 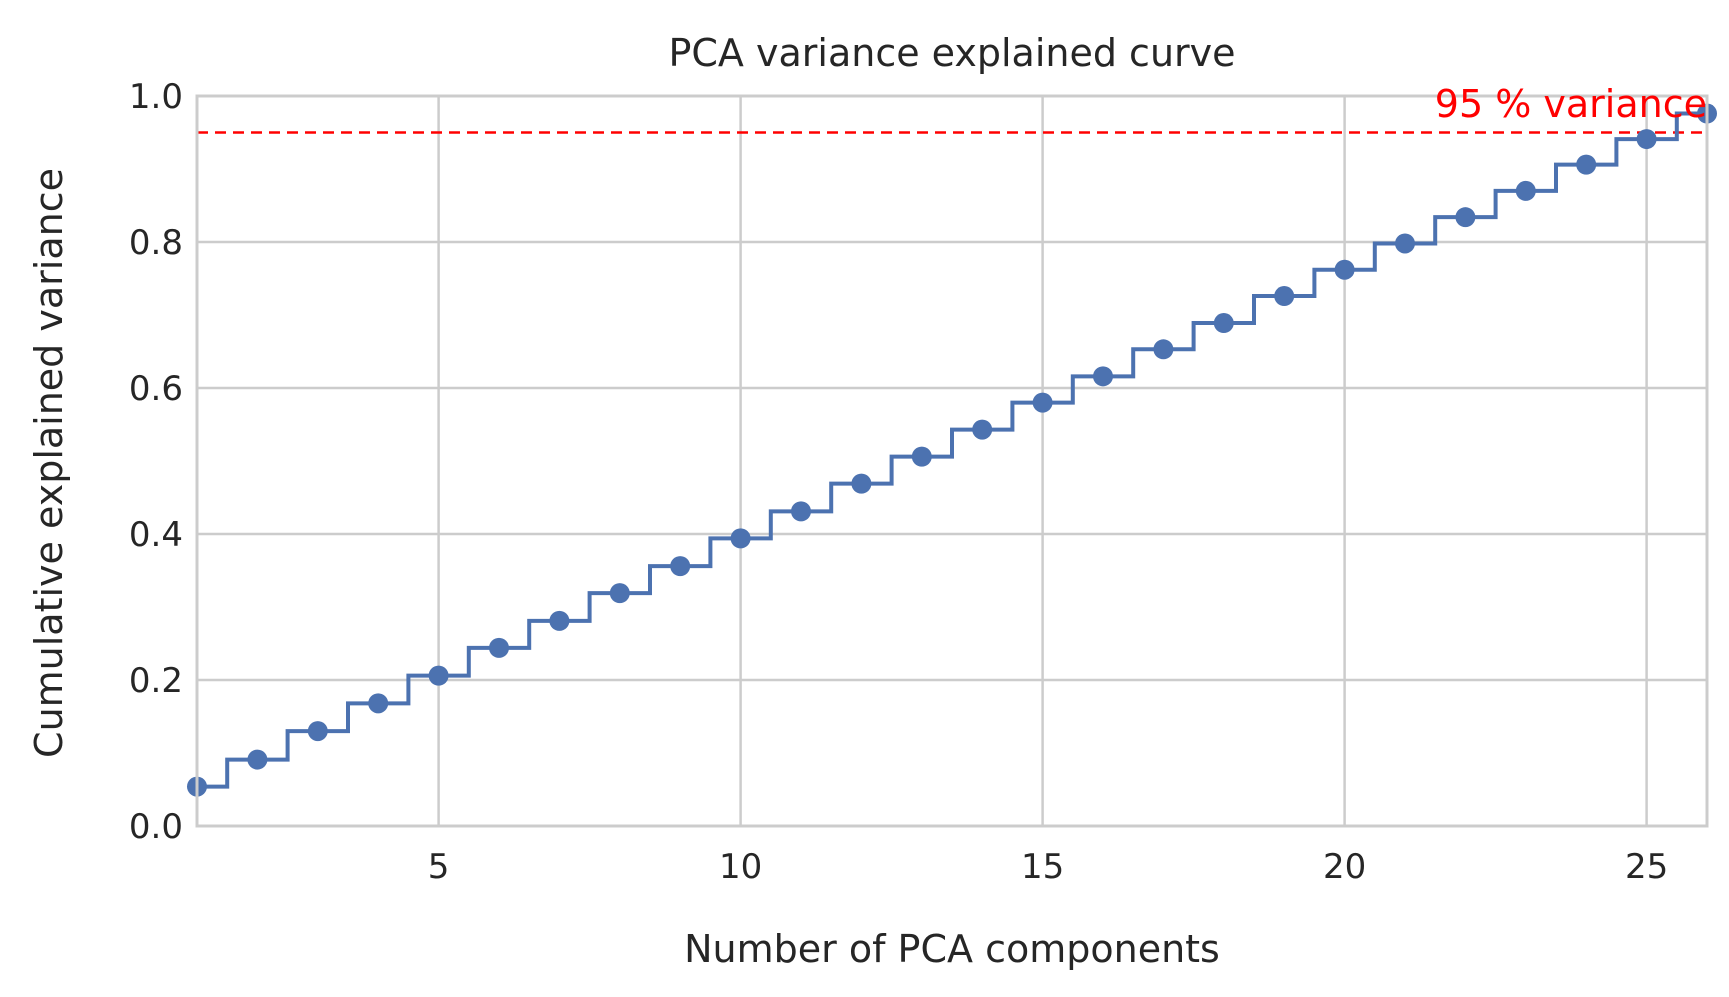 I want to click on y-tick-label: 0.2, so click(x=156, y=681).